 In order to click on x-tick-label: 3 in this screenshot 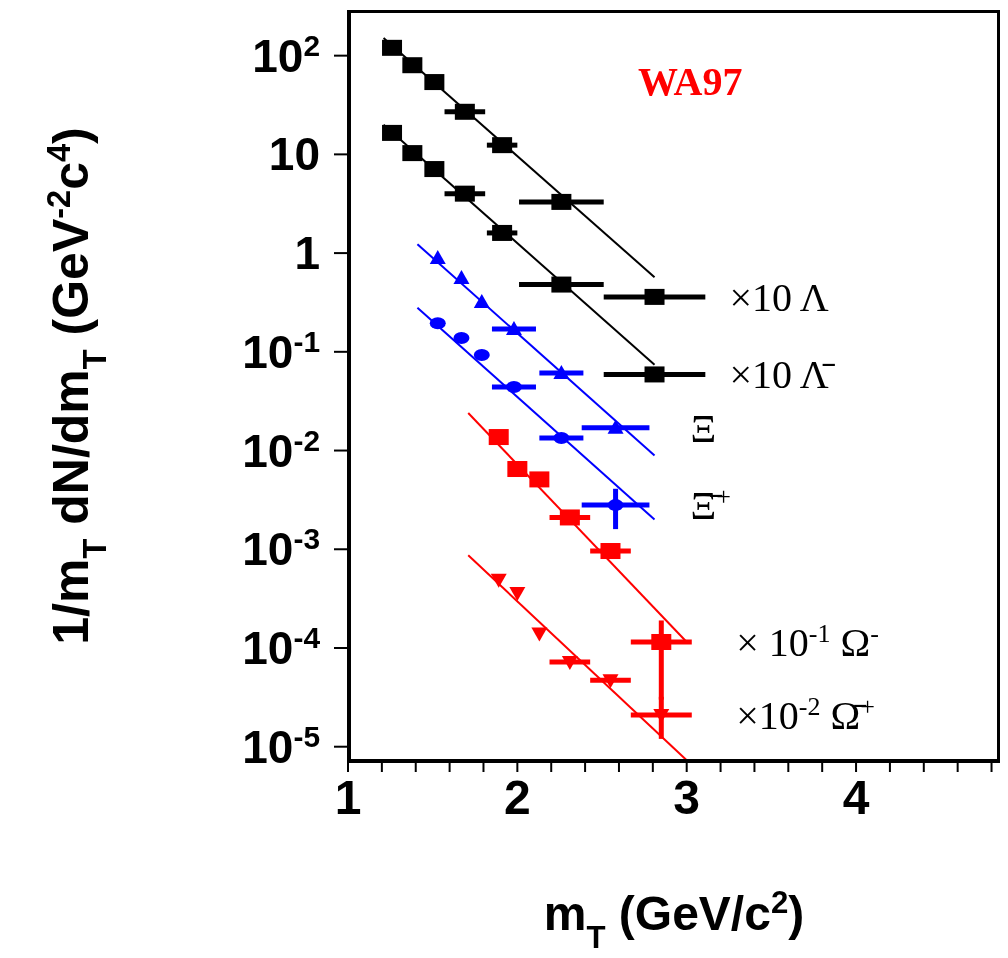, I will do `click(687, 797)`.